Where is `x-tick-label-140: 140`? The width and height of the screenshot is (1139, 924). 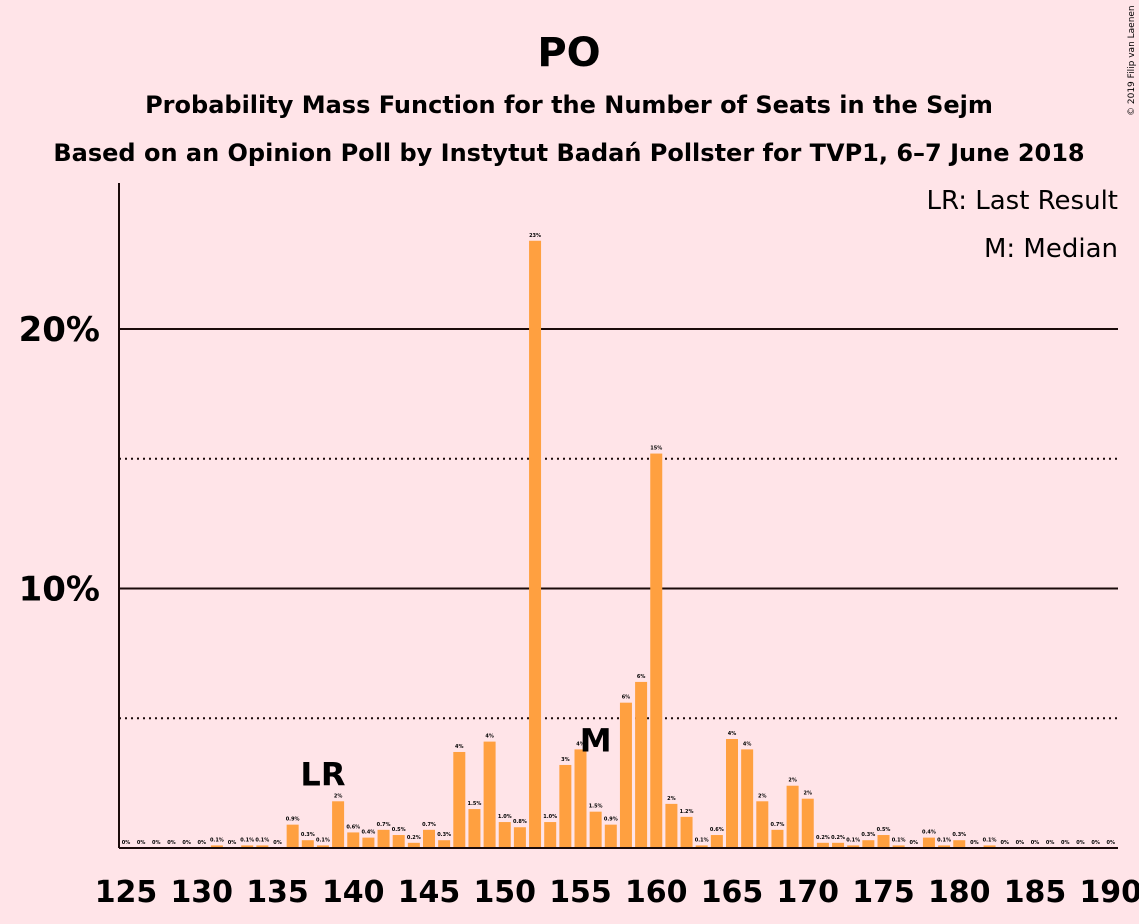
x-tick-label-140: 140 is located at coordinates (353, 892).